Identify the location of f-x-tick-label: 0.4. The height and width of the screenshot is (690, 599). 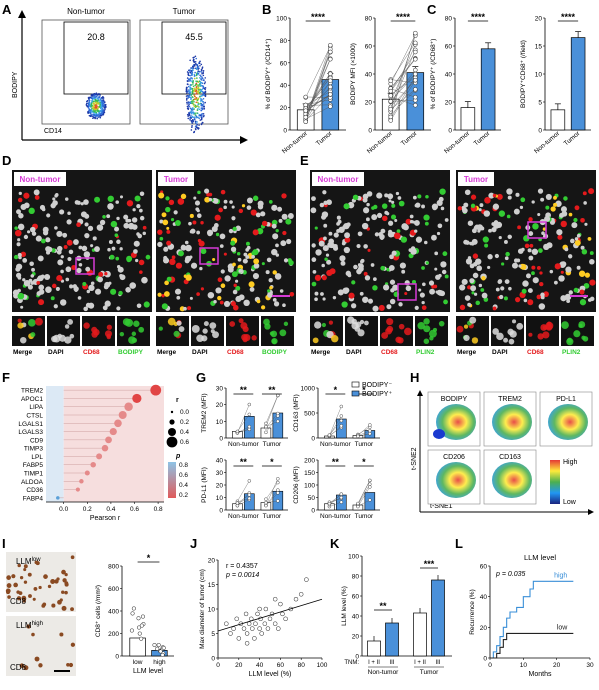
(110, 509).